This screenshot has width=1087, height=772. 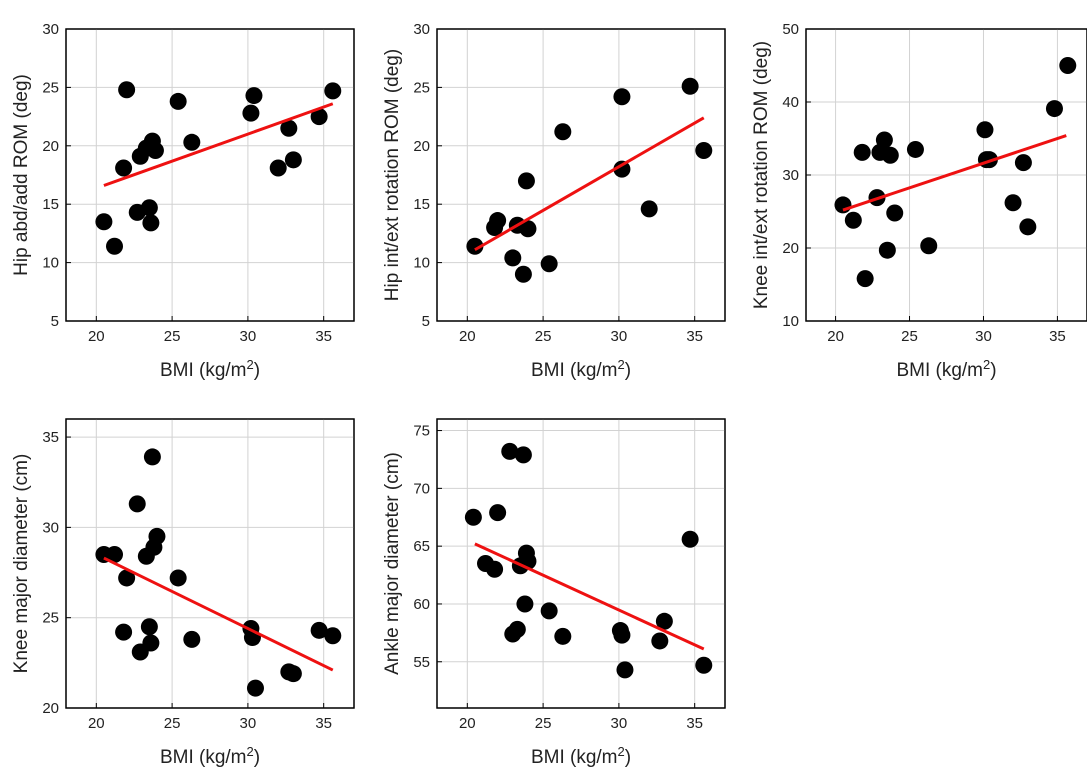 What do you see at coordinates (421, 662) in the screenshot?
I see `y-tick-label: 55` at bounding box center [421, 662].